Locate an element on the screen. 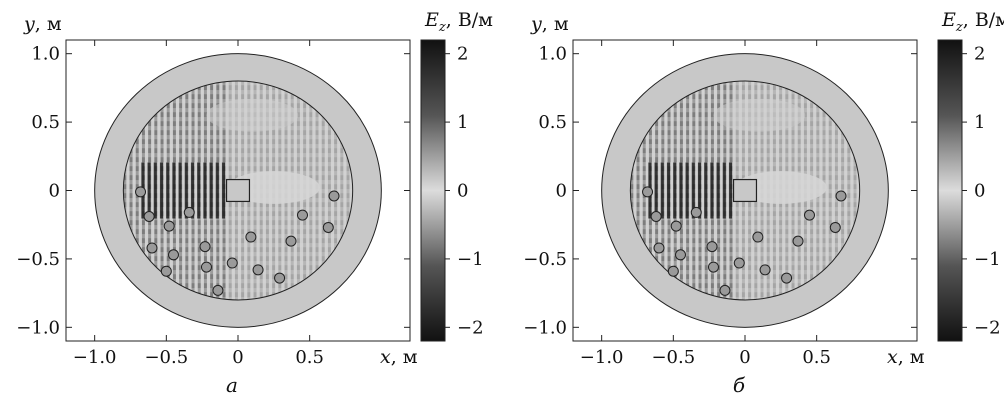 The height and width of the screenshot is (395, 1004). panel-label: а is located at coordinates (232, 384).